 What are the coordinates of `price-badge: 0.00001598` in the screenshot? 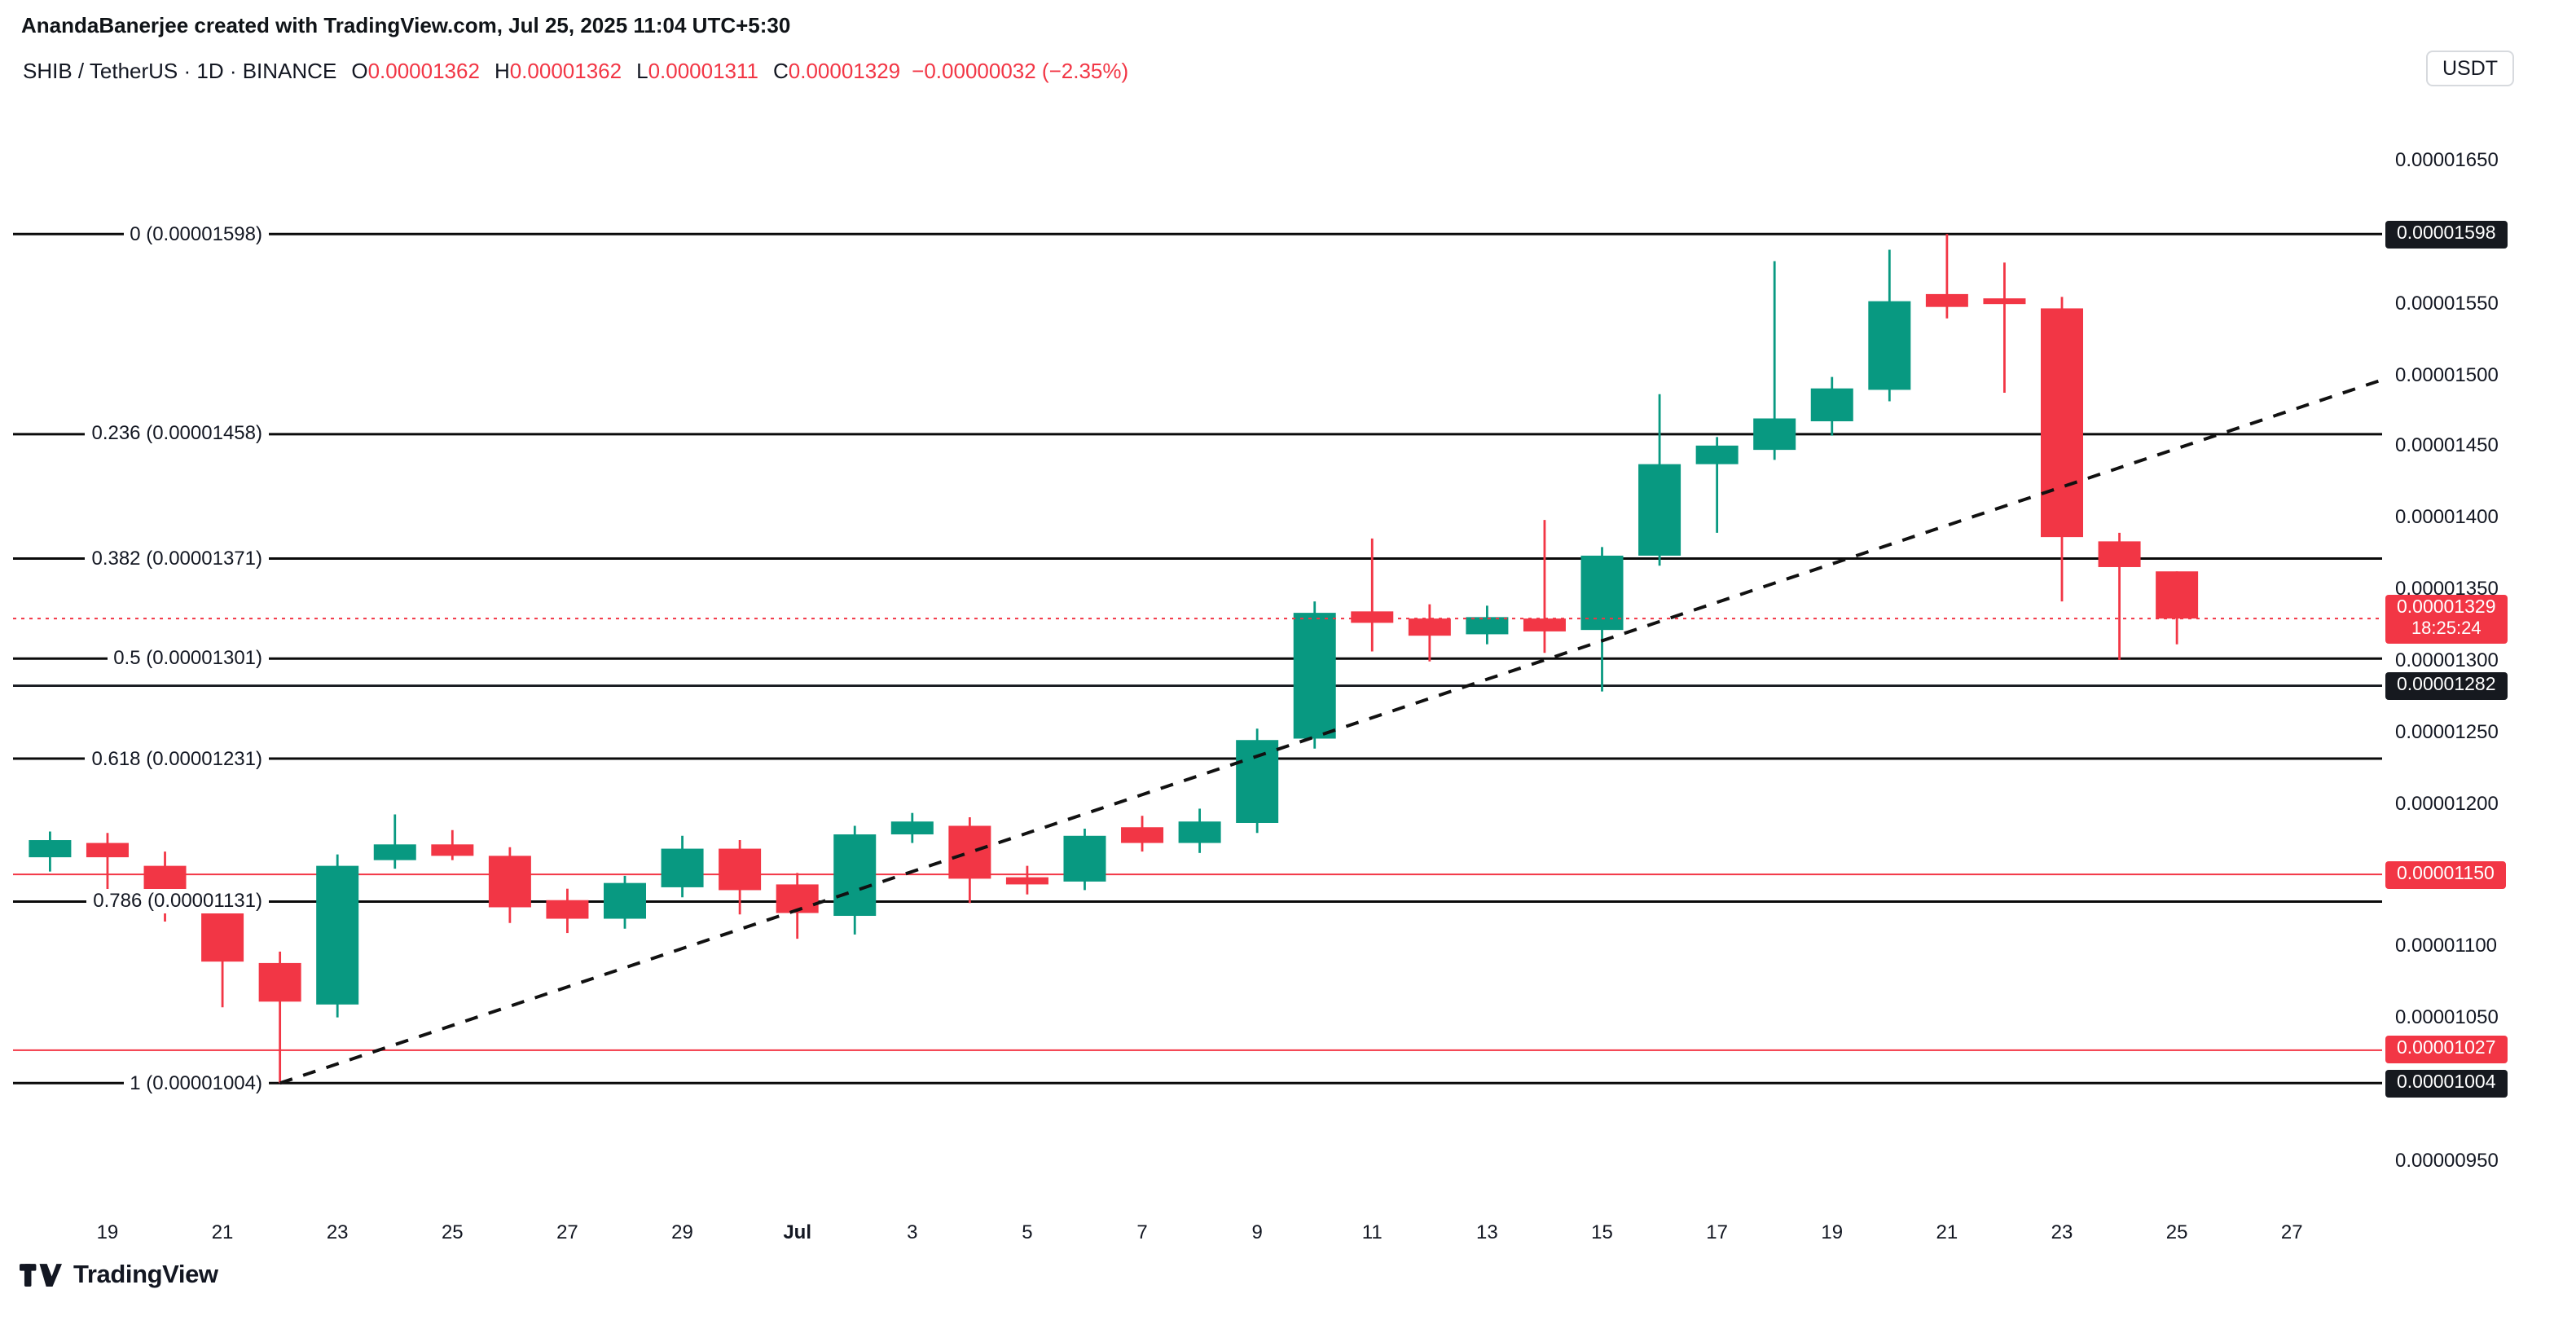 It's located at (2446, 234).